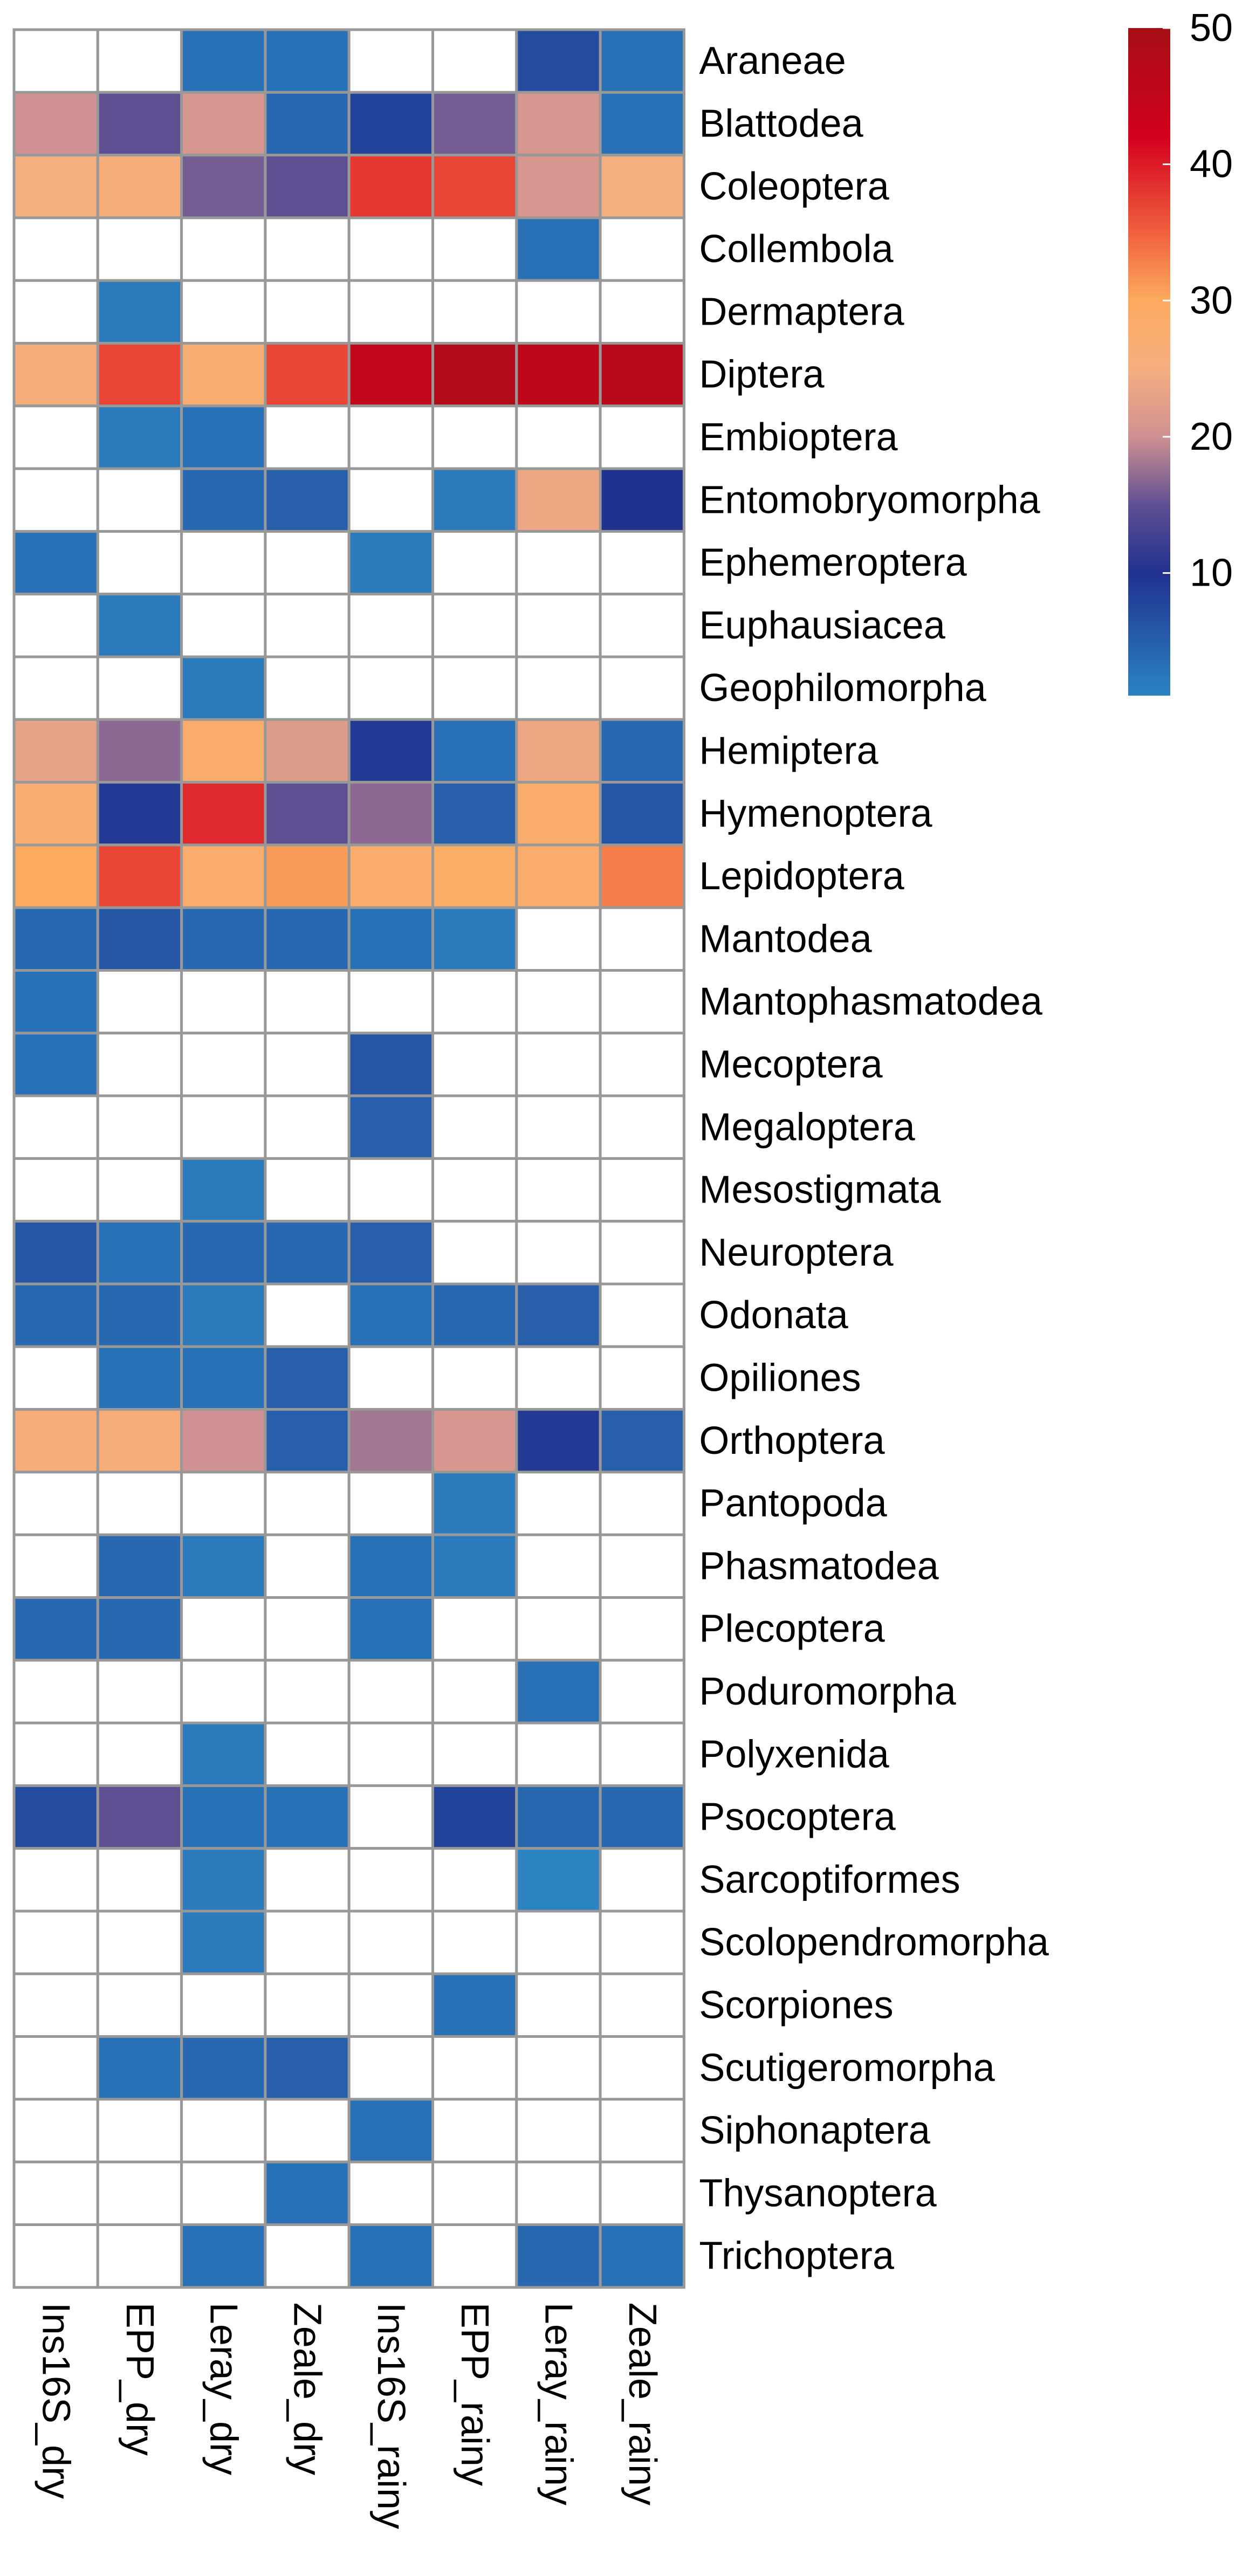 This screenshot has width=1256, height=2576. What do you see at coordinates (801, 311) in the screenshot?
I see `row-label: Dermaptera` at bounding box center [801, 311].